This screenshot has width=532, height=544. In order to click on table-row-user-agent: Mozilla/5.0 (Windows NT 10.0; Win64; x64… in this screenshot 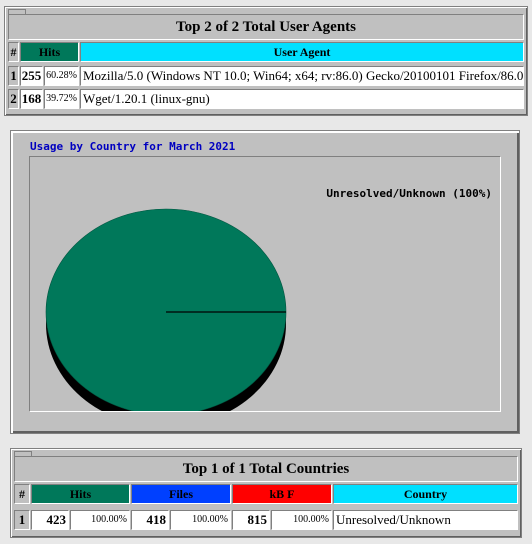, I will do `click(302, 76)`.